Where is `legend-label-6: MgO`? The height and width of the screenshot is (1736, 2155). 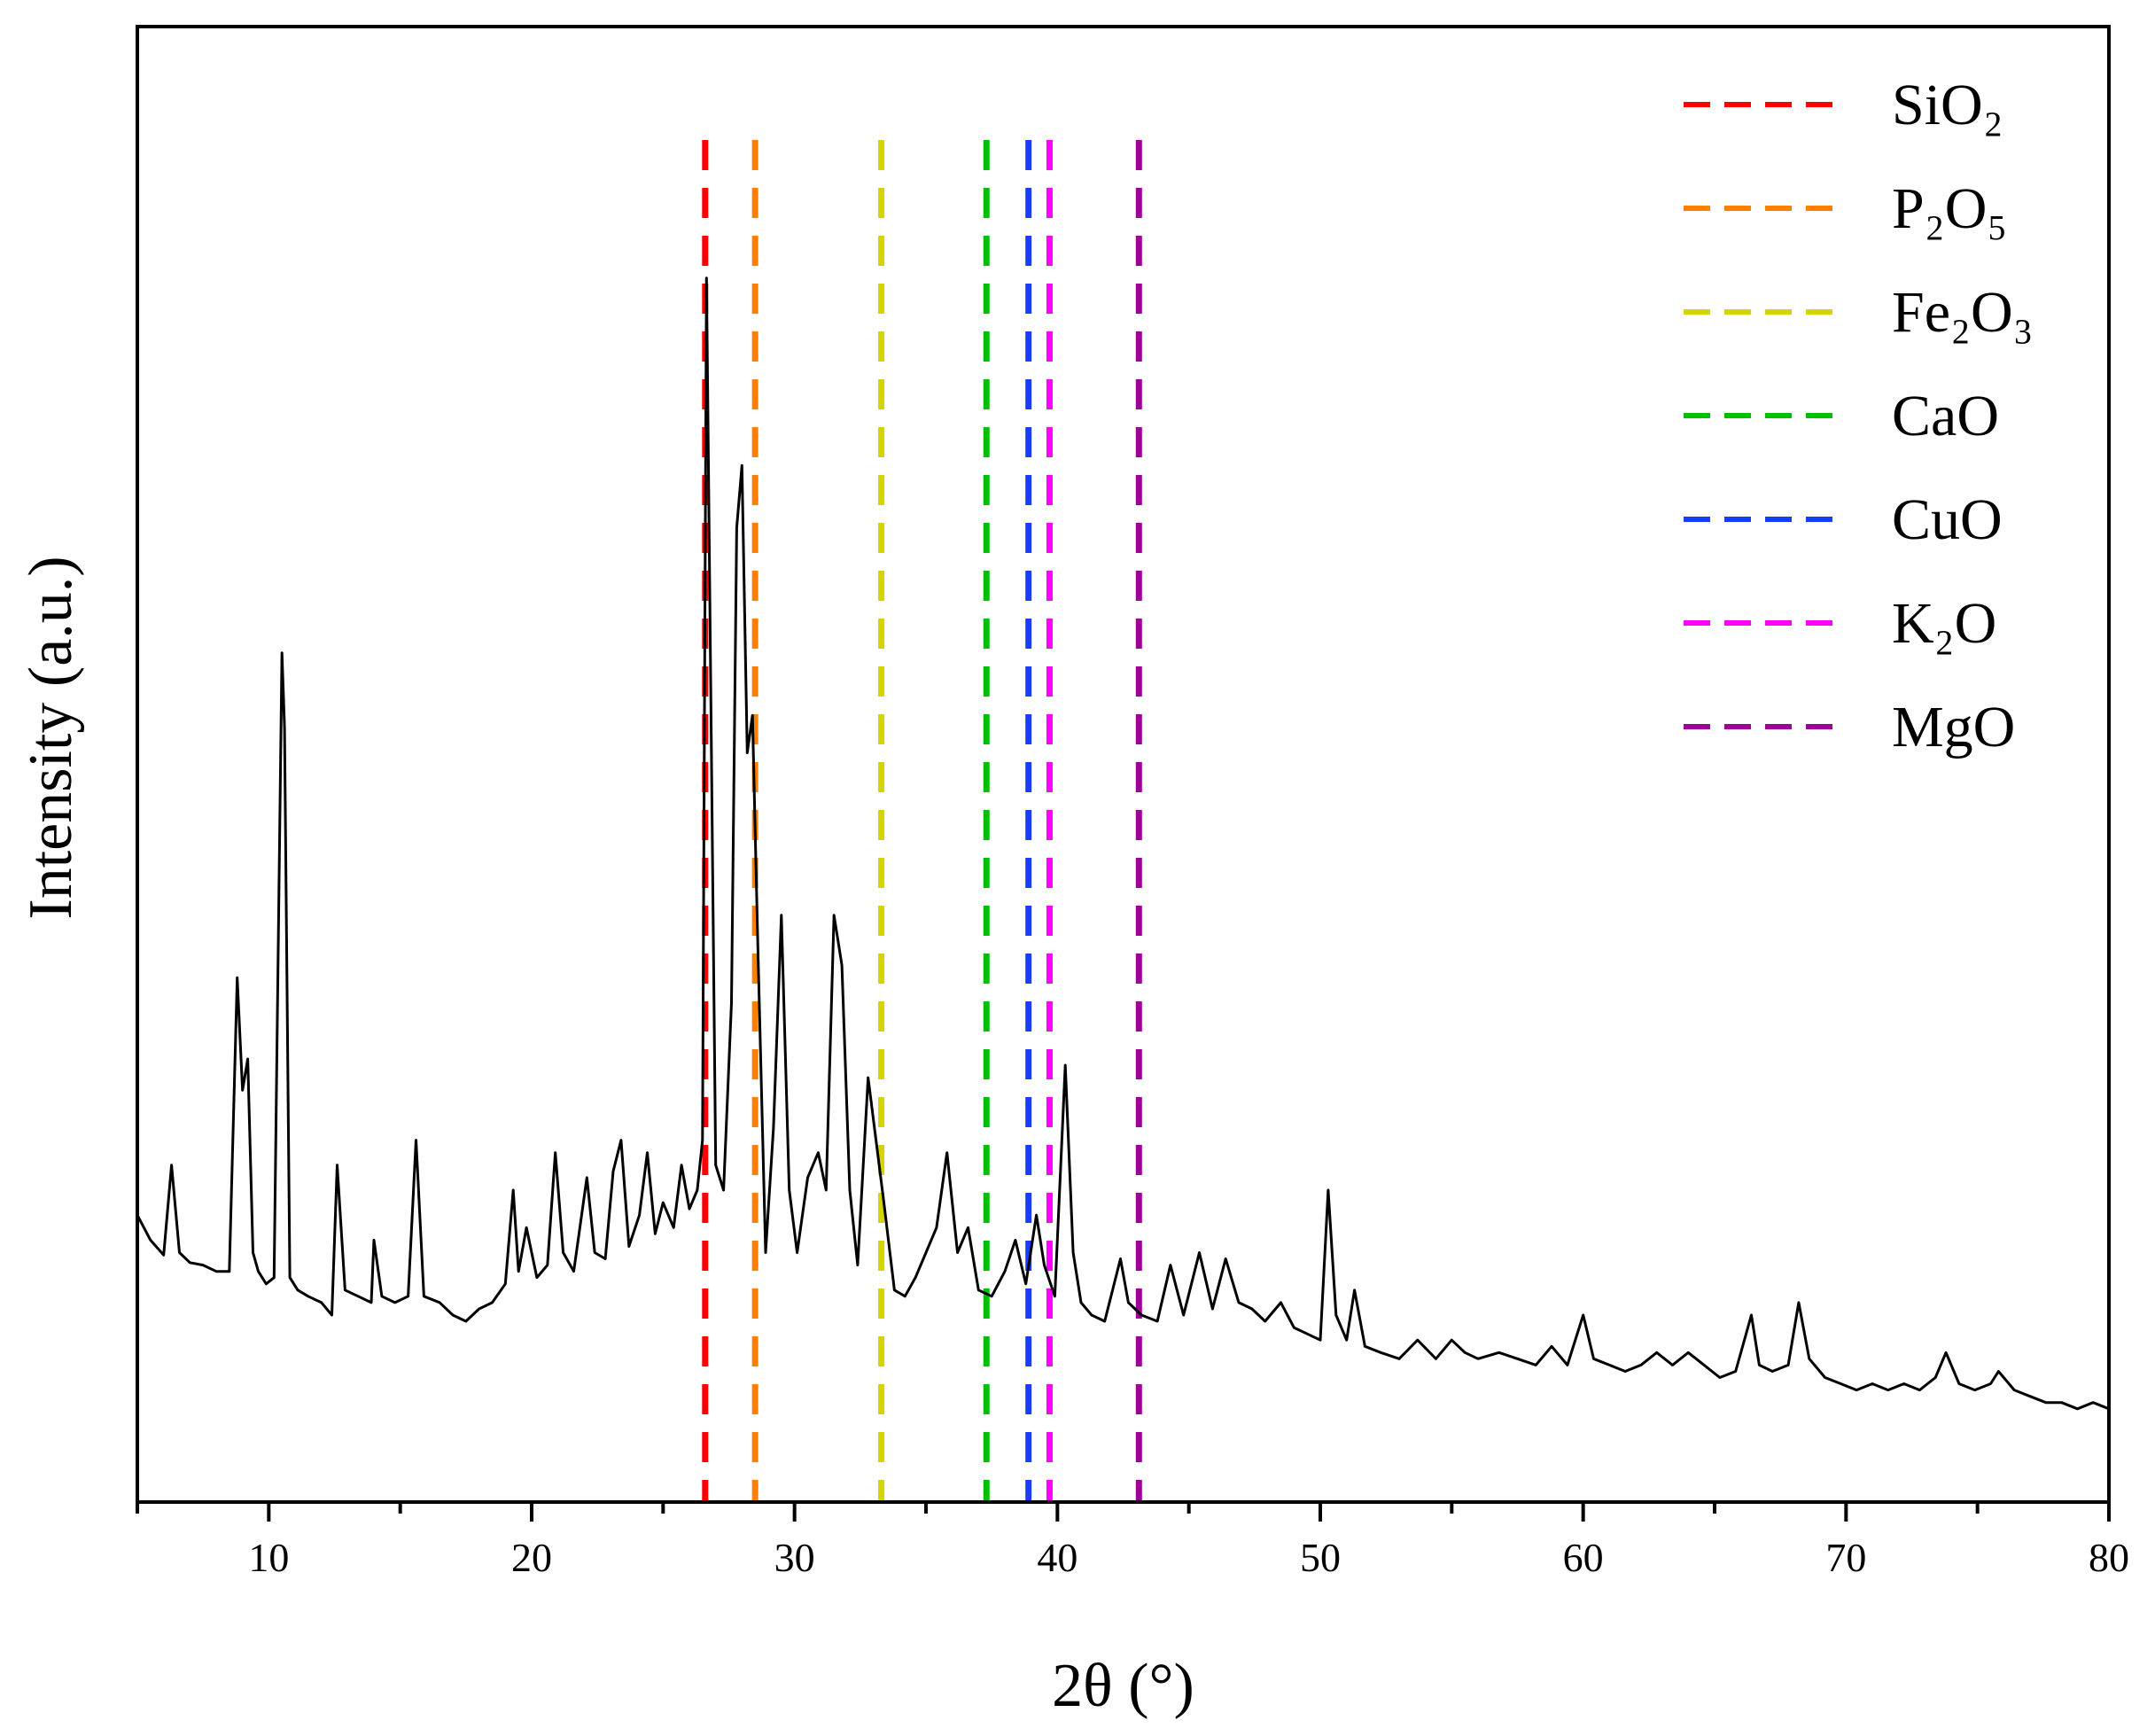
legend-label-6: MgO is located at coordinates (1953, 727).